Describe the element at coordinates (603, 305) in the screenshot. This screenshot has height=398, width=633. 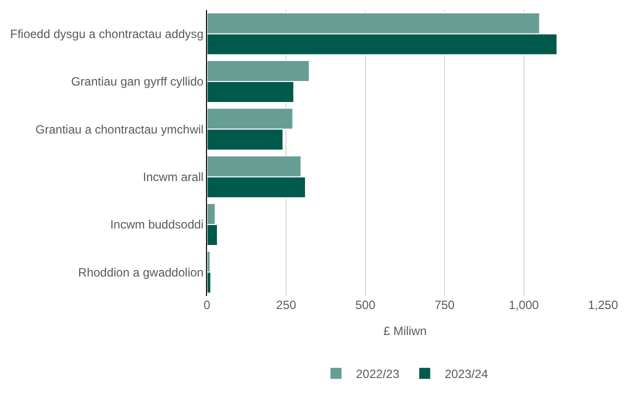
I see `x-tick-label: 1,250` at that location.